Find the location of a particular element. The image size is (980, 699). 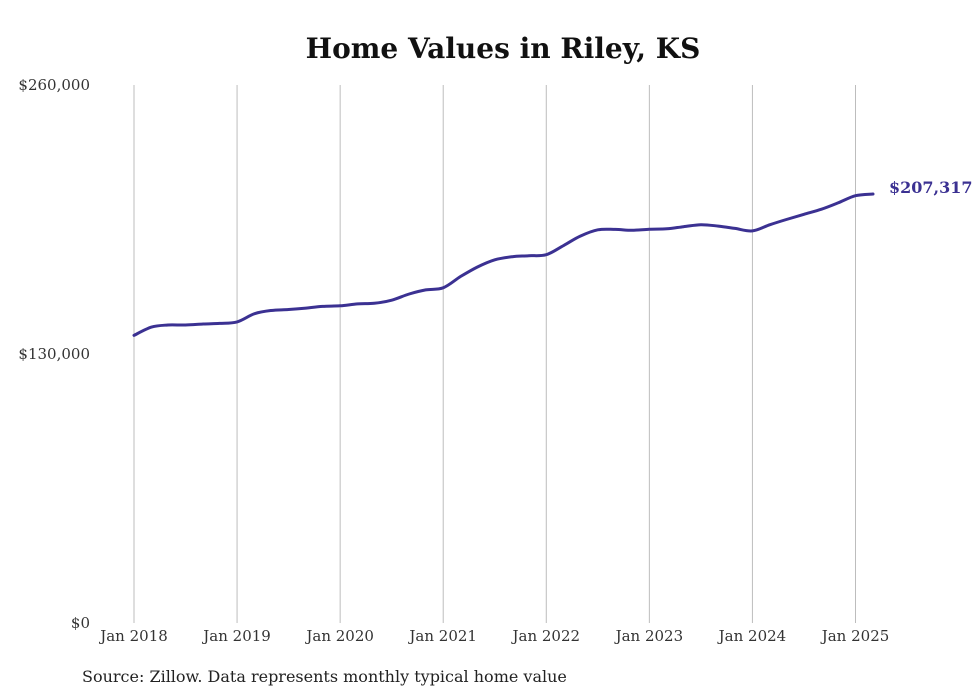

end-value-label: $207,317 is located at coordinates (931, 187).